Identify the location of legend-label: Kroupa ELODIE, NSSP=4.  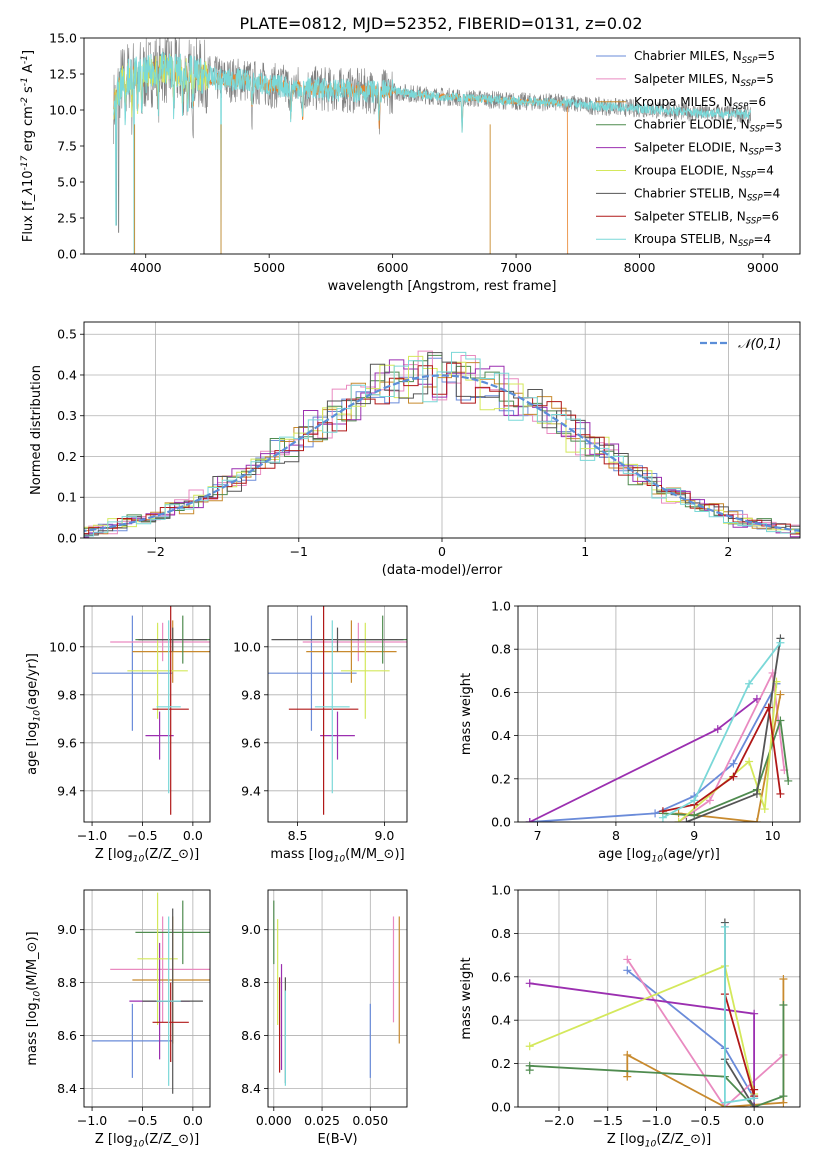
(704, 172).